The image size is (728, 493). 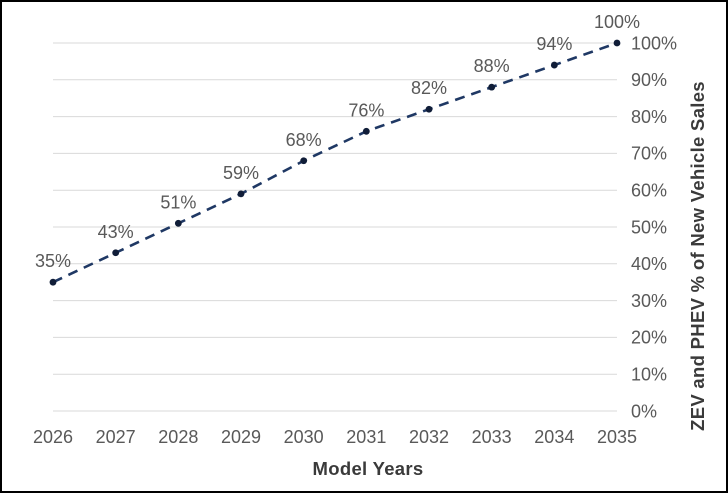 What do you see at coordinates (554, 437) in the screenshot?
I see `x-tick-label: 2034` at bounding box center [554, 437].